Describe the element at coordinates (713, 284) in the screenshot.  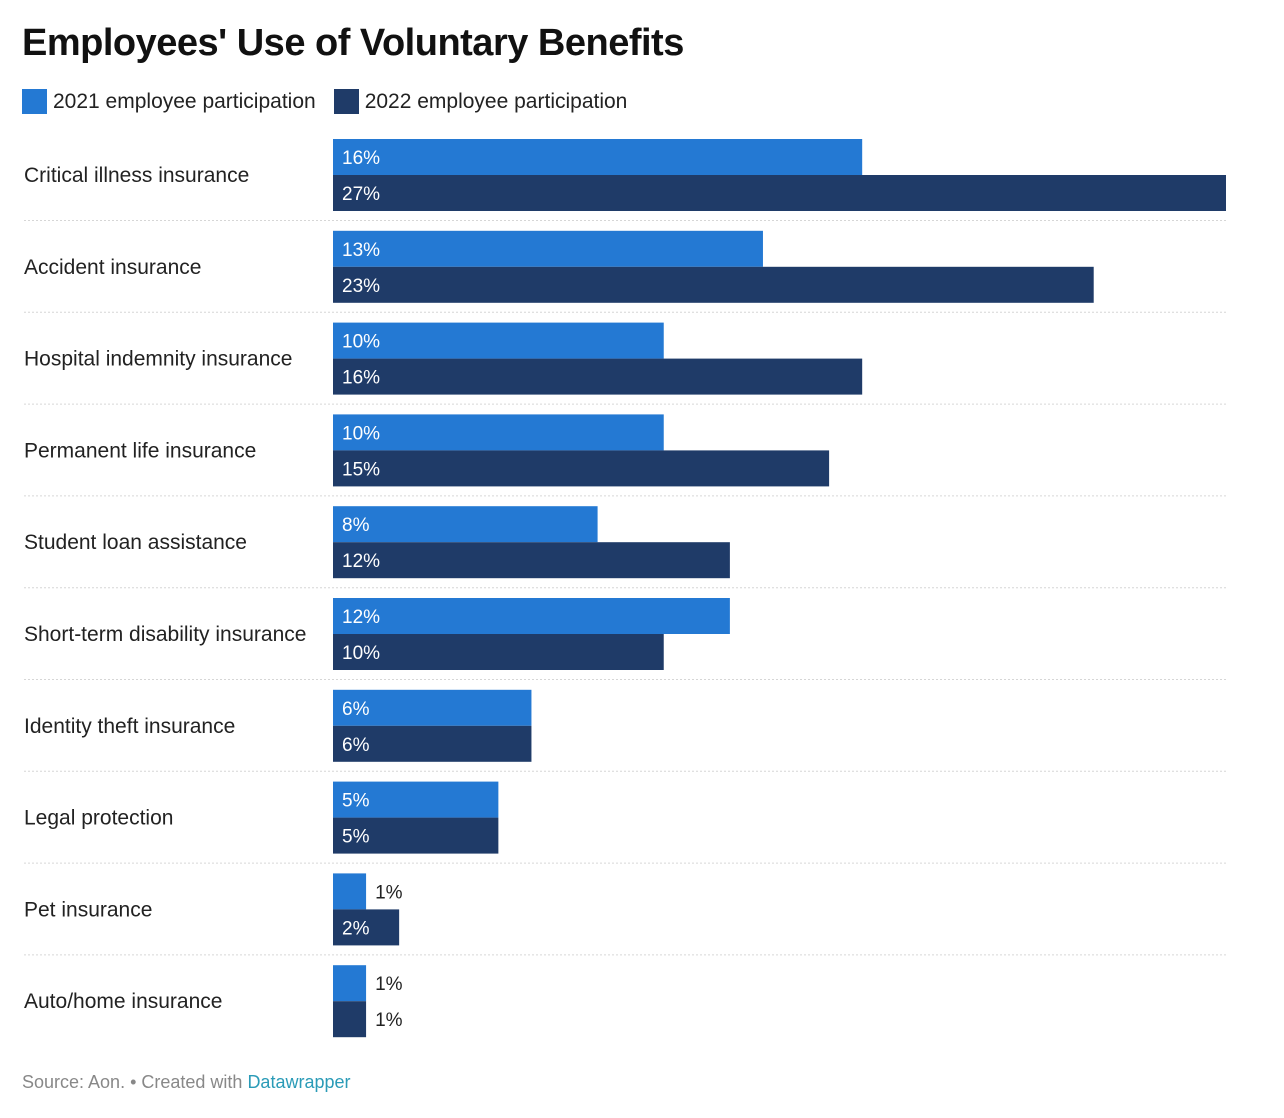
I see `bar-2022-accident-insurance` at that location.